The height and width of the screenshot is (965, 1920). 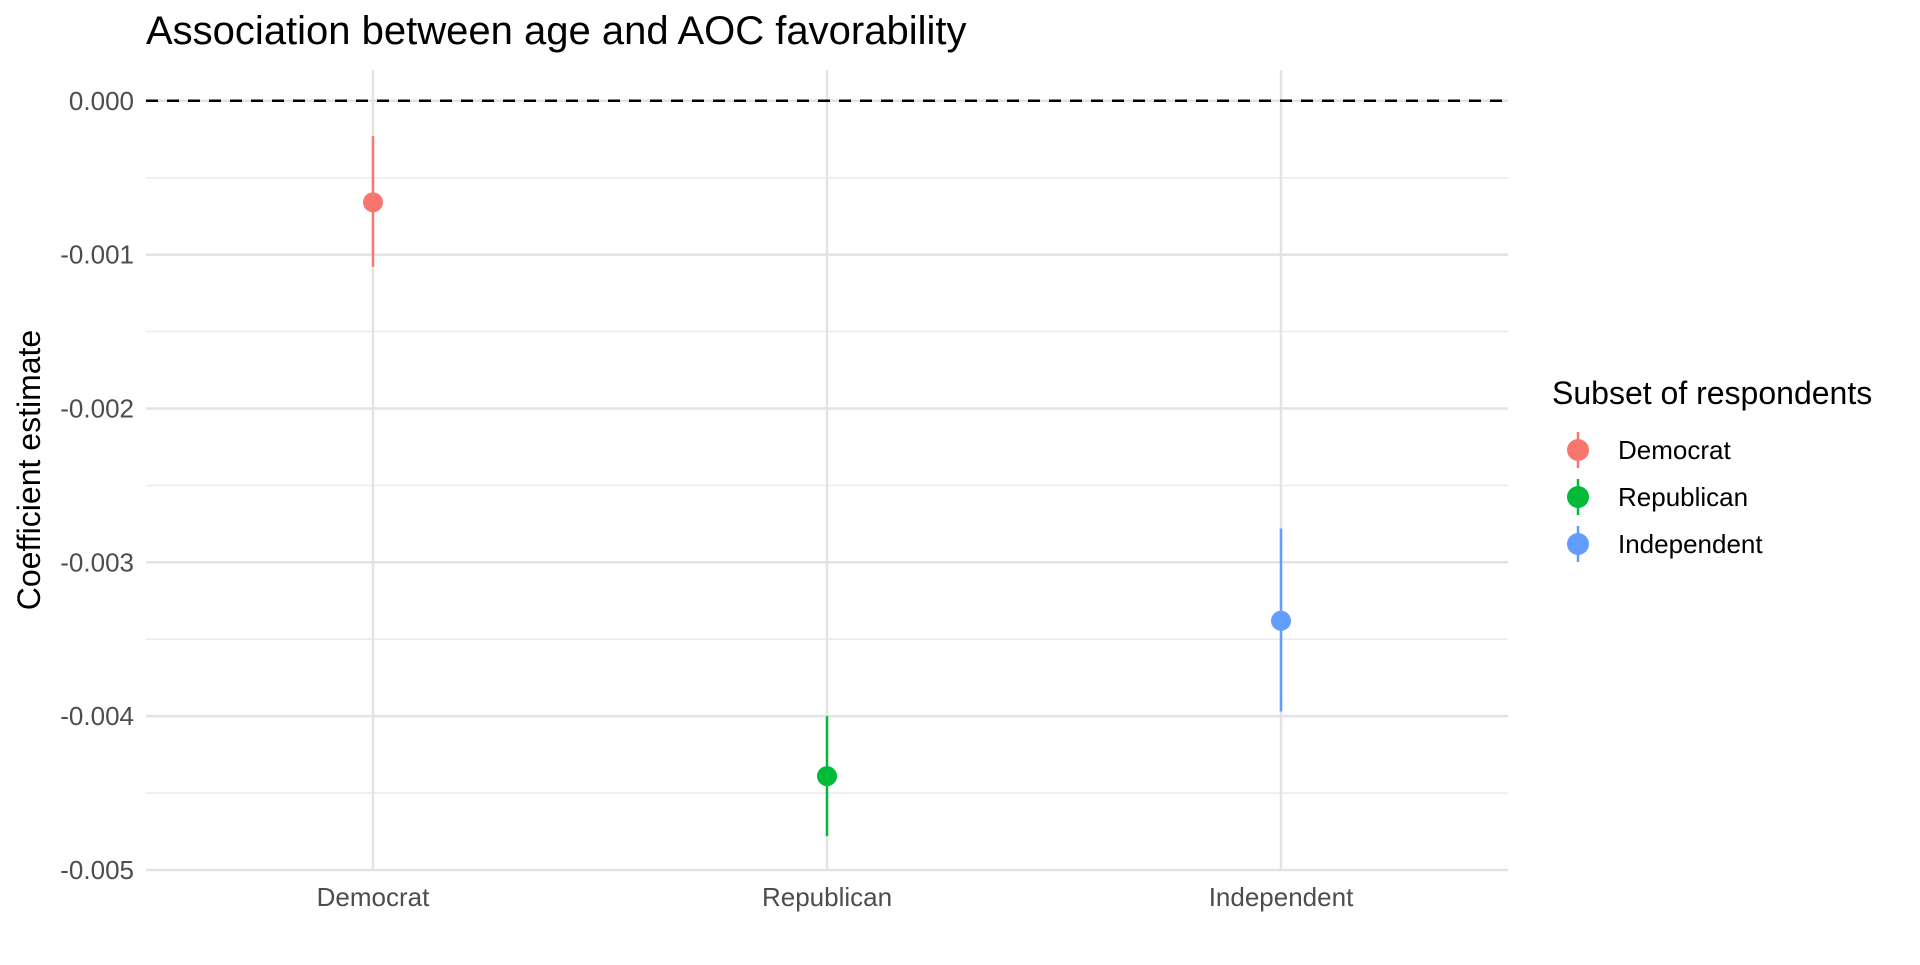 I want to click on x-tick-label: Independent, so click(x=1281, y=897).